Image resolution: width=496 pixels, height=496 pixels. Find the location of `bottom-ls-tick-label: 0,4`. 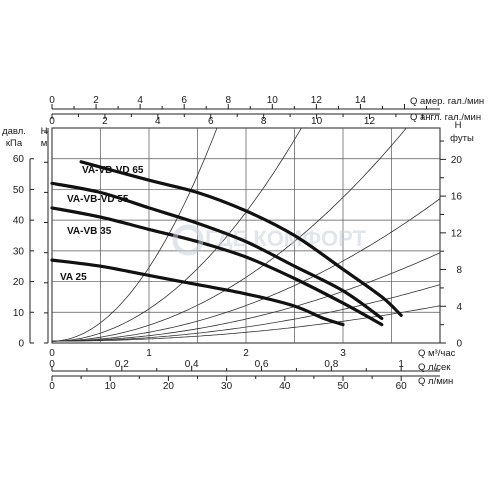

bottom-ls-tick-label: 0,4 is located at coordinates (192, 364).